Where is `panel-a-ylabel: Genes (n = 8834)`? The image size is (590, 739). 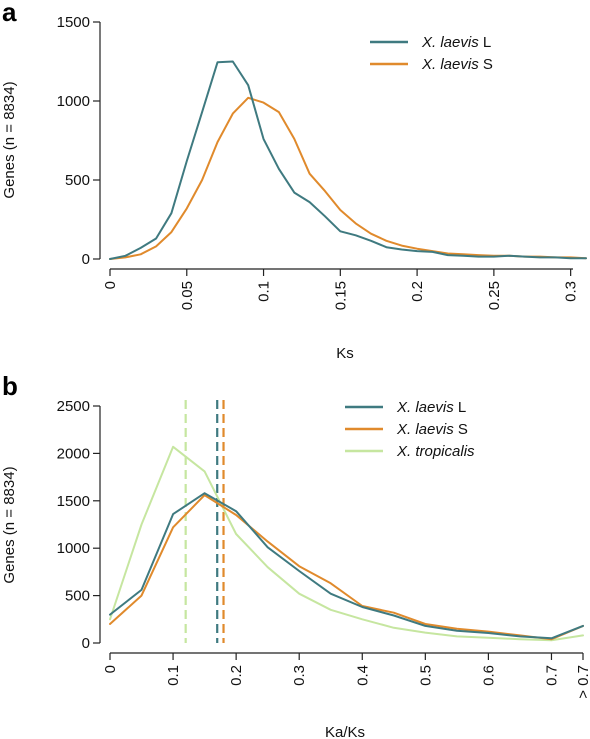 panel-a-ylabel: Genes (n = 8834) is located at coordinates (9, 139).